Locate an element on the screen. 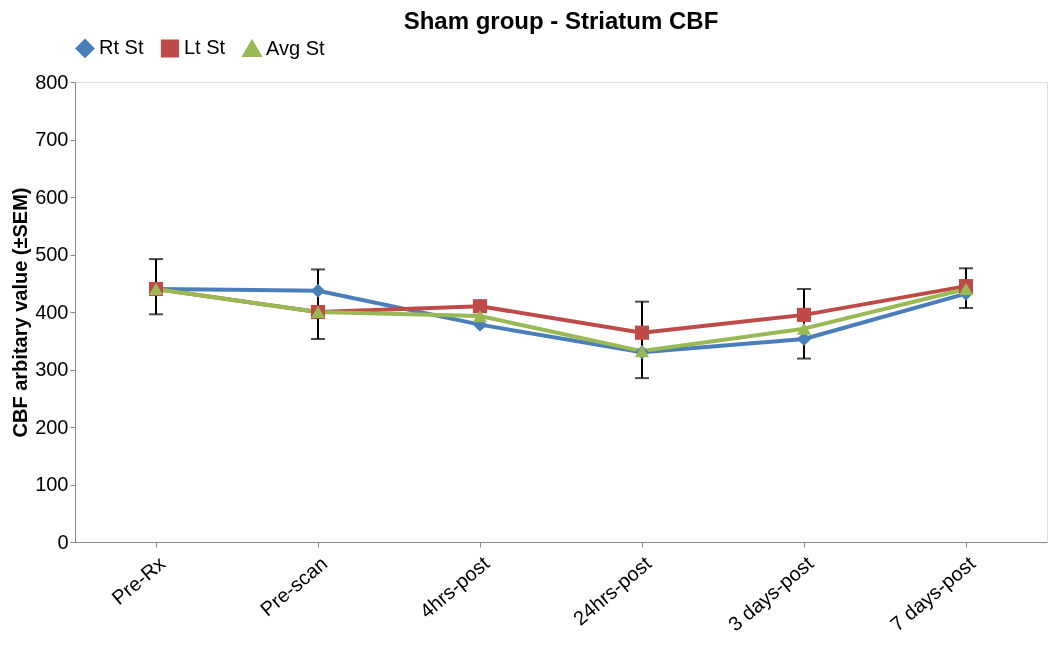  chart-title: Sham group - Striatum CBF is located at coordinates (561, 20).